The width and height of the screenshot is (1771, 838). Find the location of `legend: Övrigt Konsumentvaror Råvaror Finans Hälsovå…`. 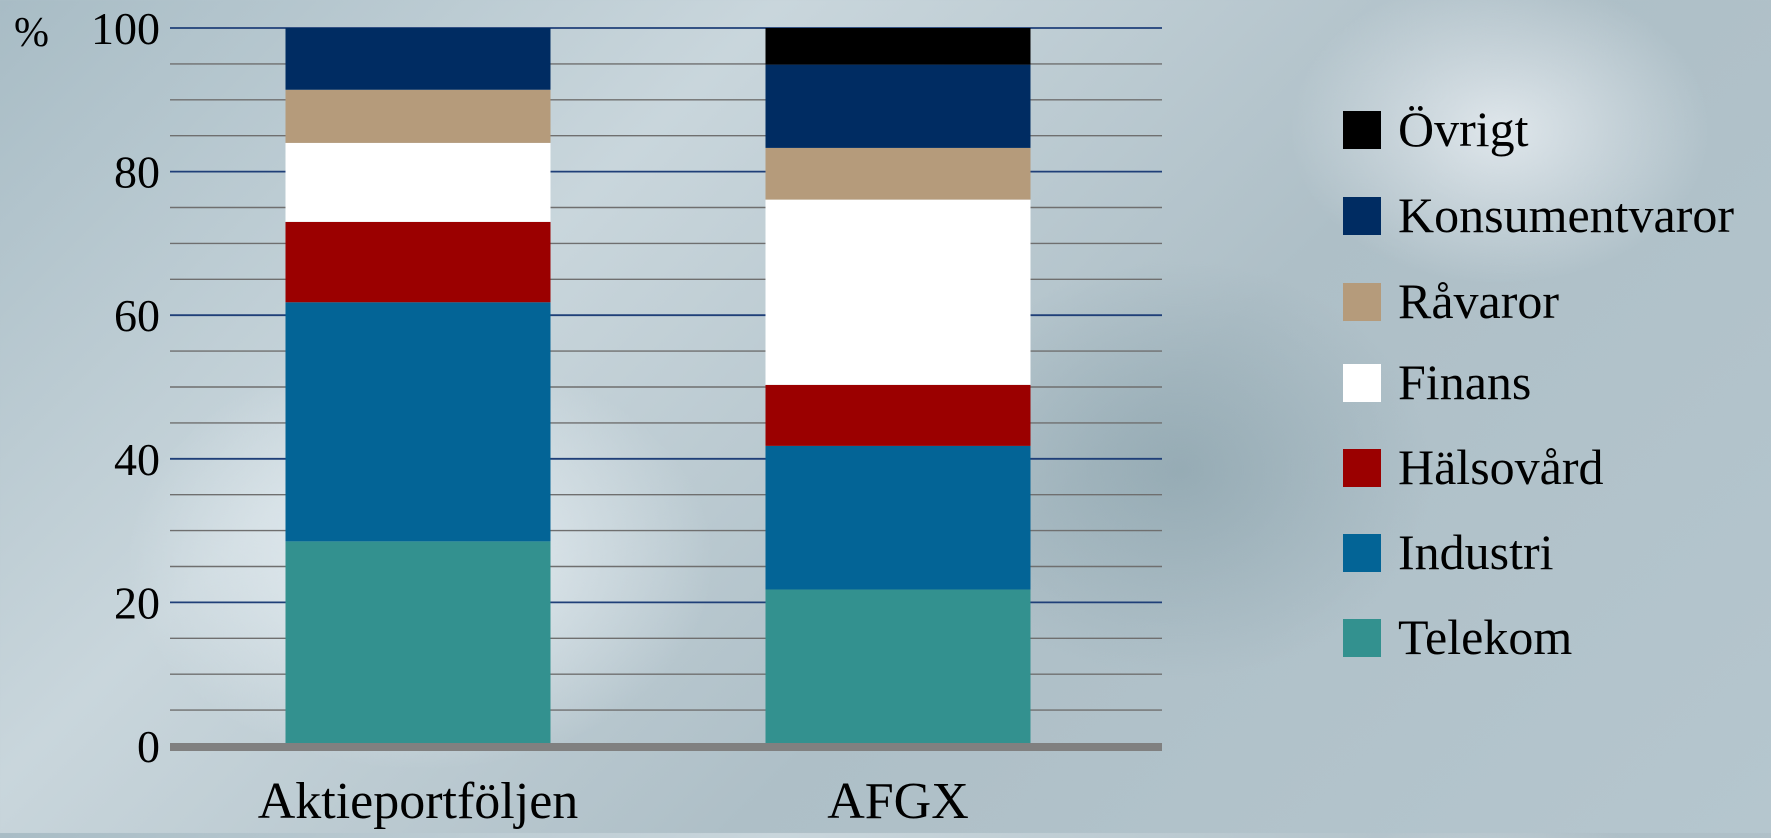

legend: Övrigt Konsumentvaror Råvaror Finans Hälsovå… is located at coordinates (1538, 383).